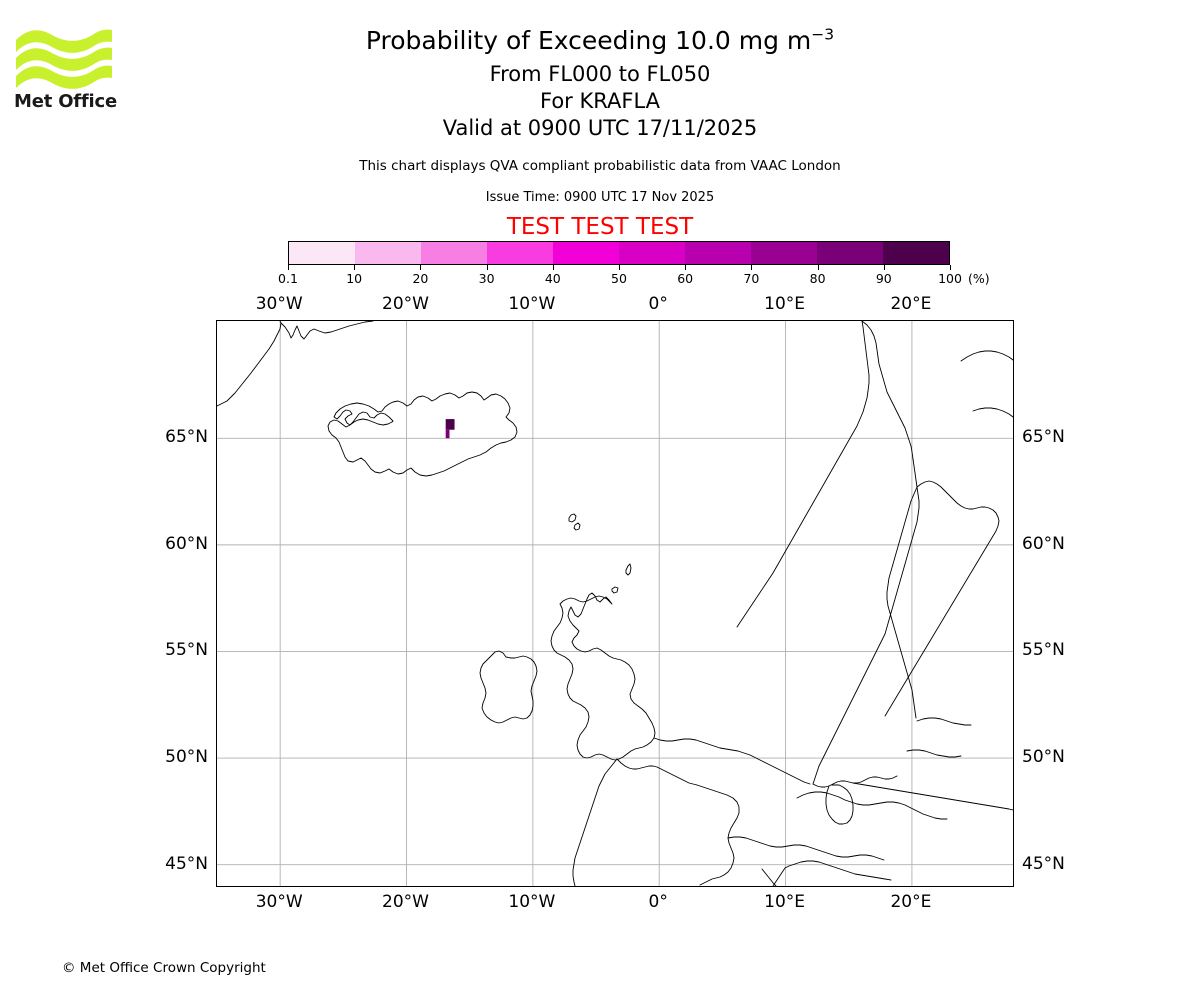  I want to click on colorbar-tick-label-70: 70, so click(751, 278).